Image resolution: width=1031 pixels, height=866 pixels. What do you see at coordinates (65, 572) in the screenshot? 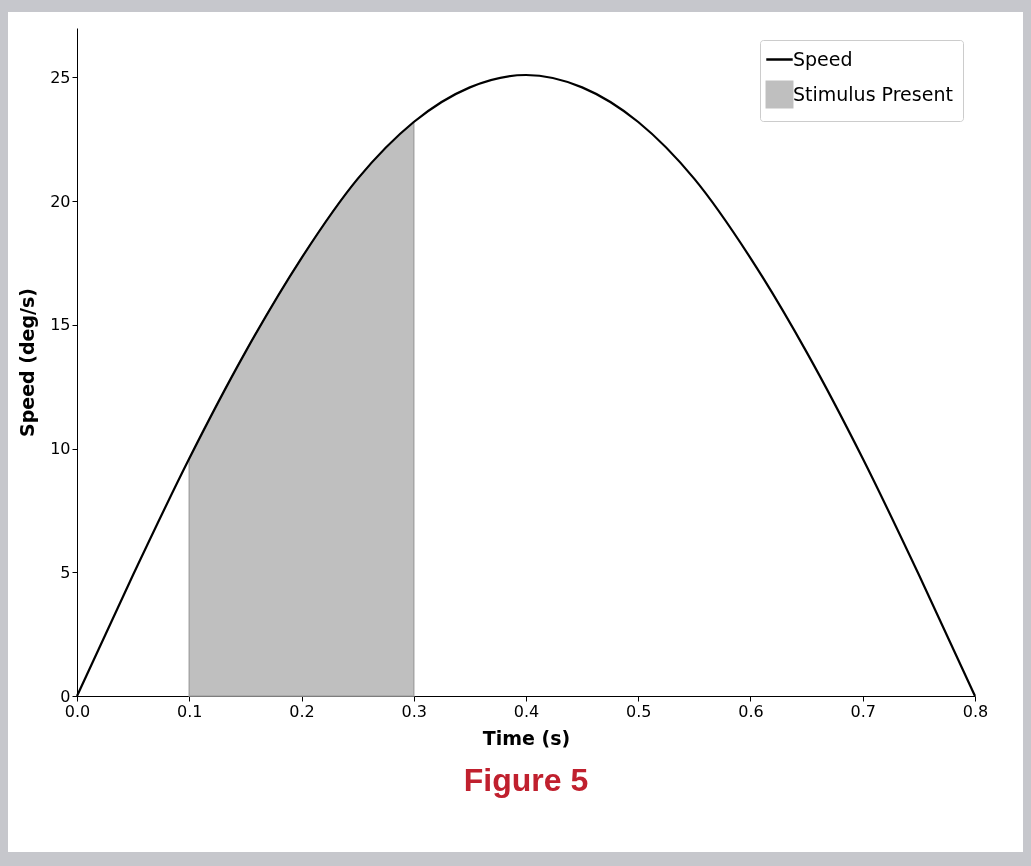
I see `y-tick-label: 5` at bounding box center [65, 572].